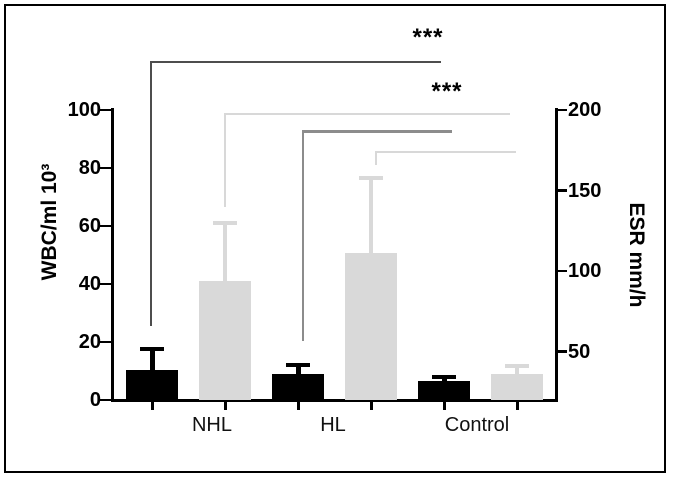  What do you see at coordinates (211, 425) in the screenshot?
I see `category-label-nhl: NHL` at bounding box center [211, 425].